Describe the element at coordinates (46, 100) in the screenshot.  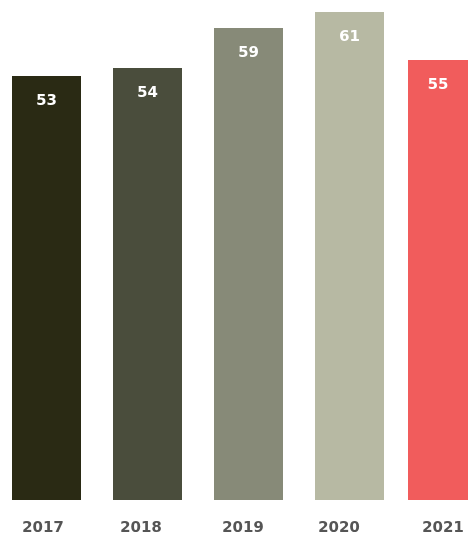
I see `value-label-2017: 53` at that location.